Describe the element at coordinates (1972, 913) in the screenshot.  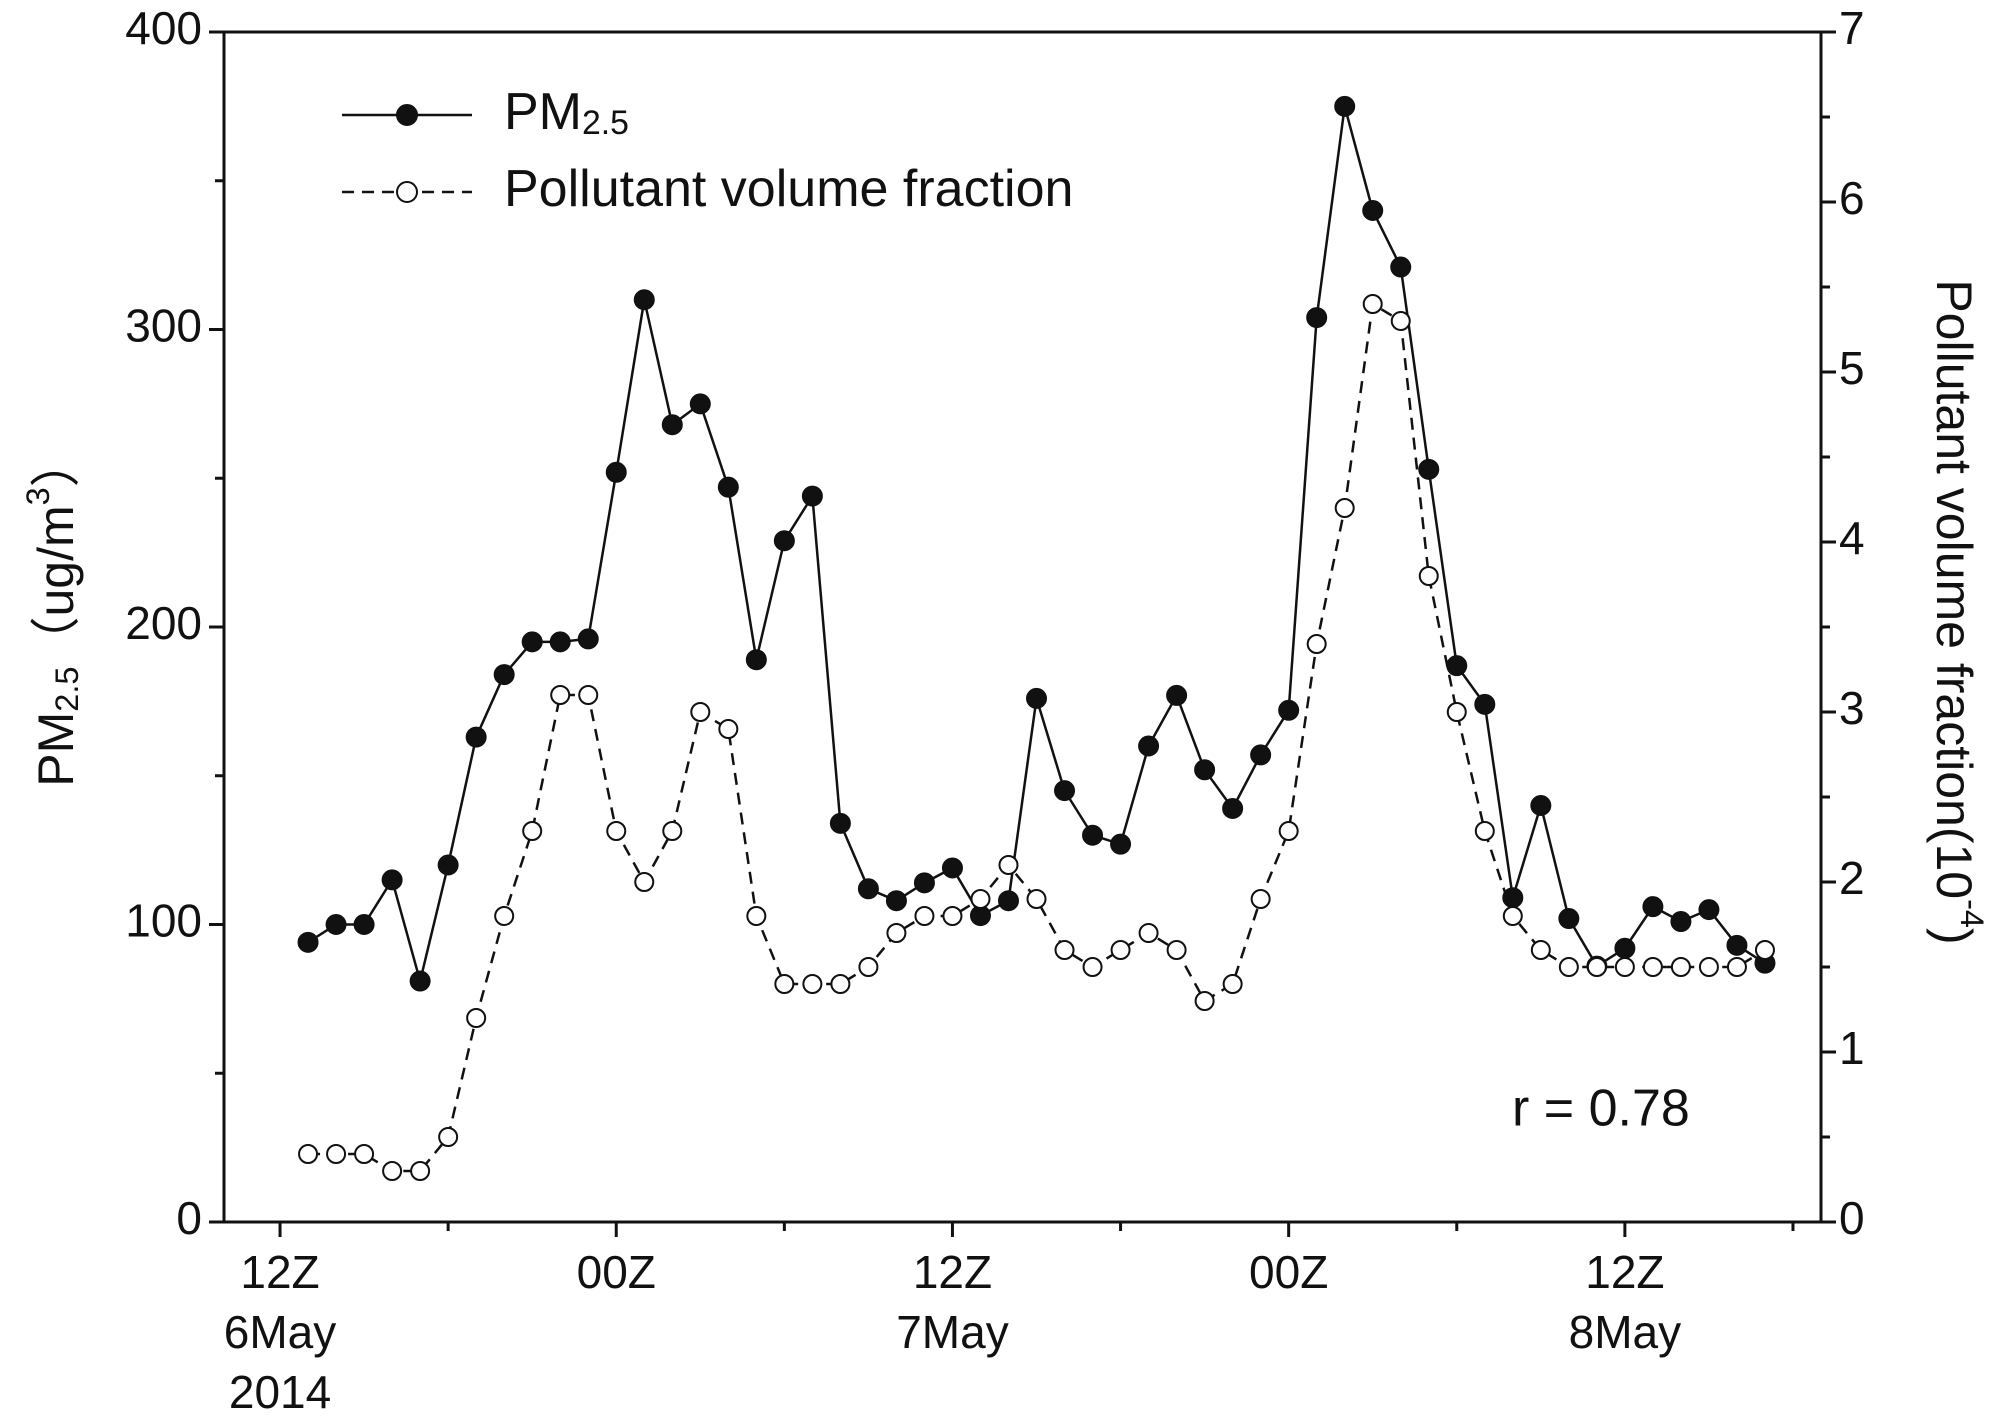
I see `text-part: -4` at that location.